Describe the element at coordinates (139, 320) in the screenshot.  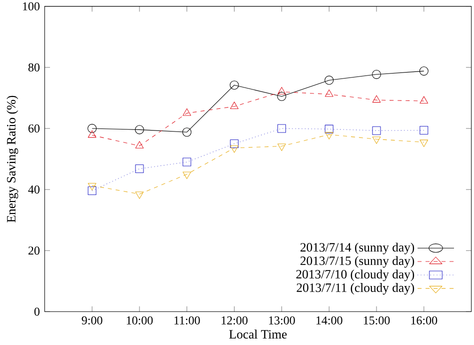
I see `x-tick-label: 10:00` at that location.